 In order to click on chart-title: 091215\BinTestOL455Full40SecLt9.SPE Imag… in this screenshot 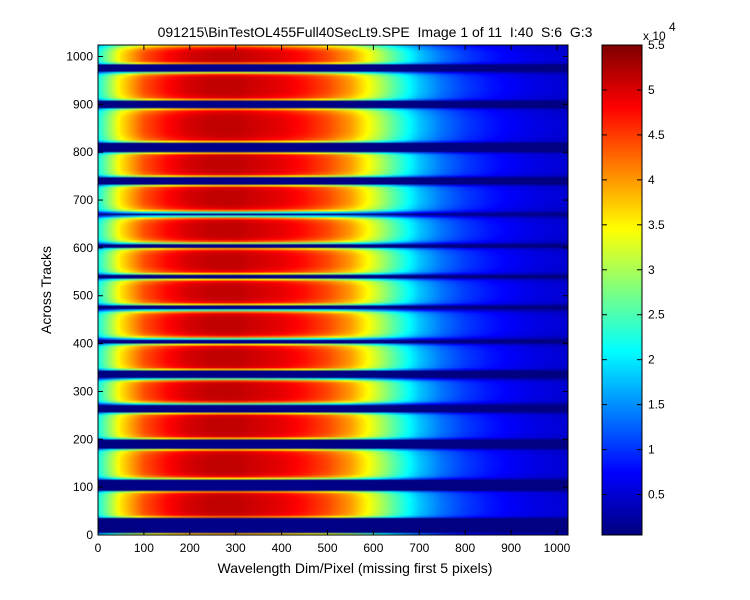, I will do `click(375, 32)`.